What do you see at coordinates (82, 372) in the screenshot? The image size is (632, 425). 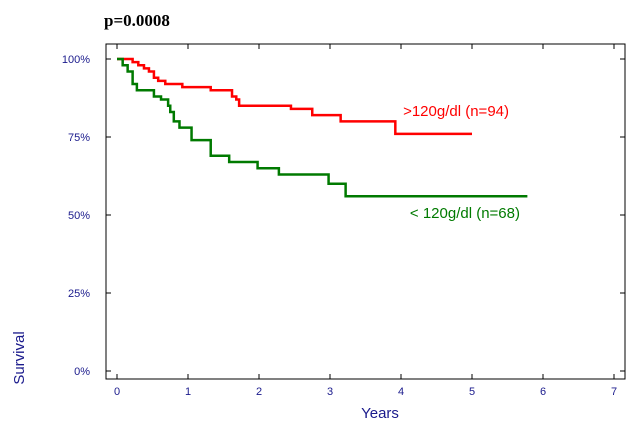 I see `y-tick-label: 0%` at bounding box center [82, 372].